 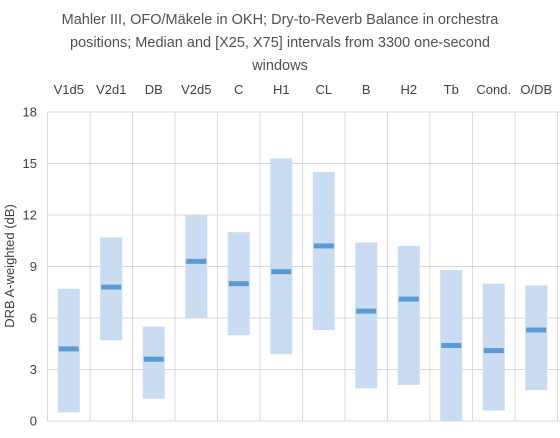 What do you see at coordinates (366, 89) in the screenshot?
I see `category-label: B` at bounding box center [366, 89].